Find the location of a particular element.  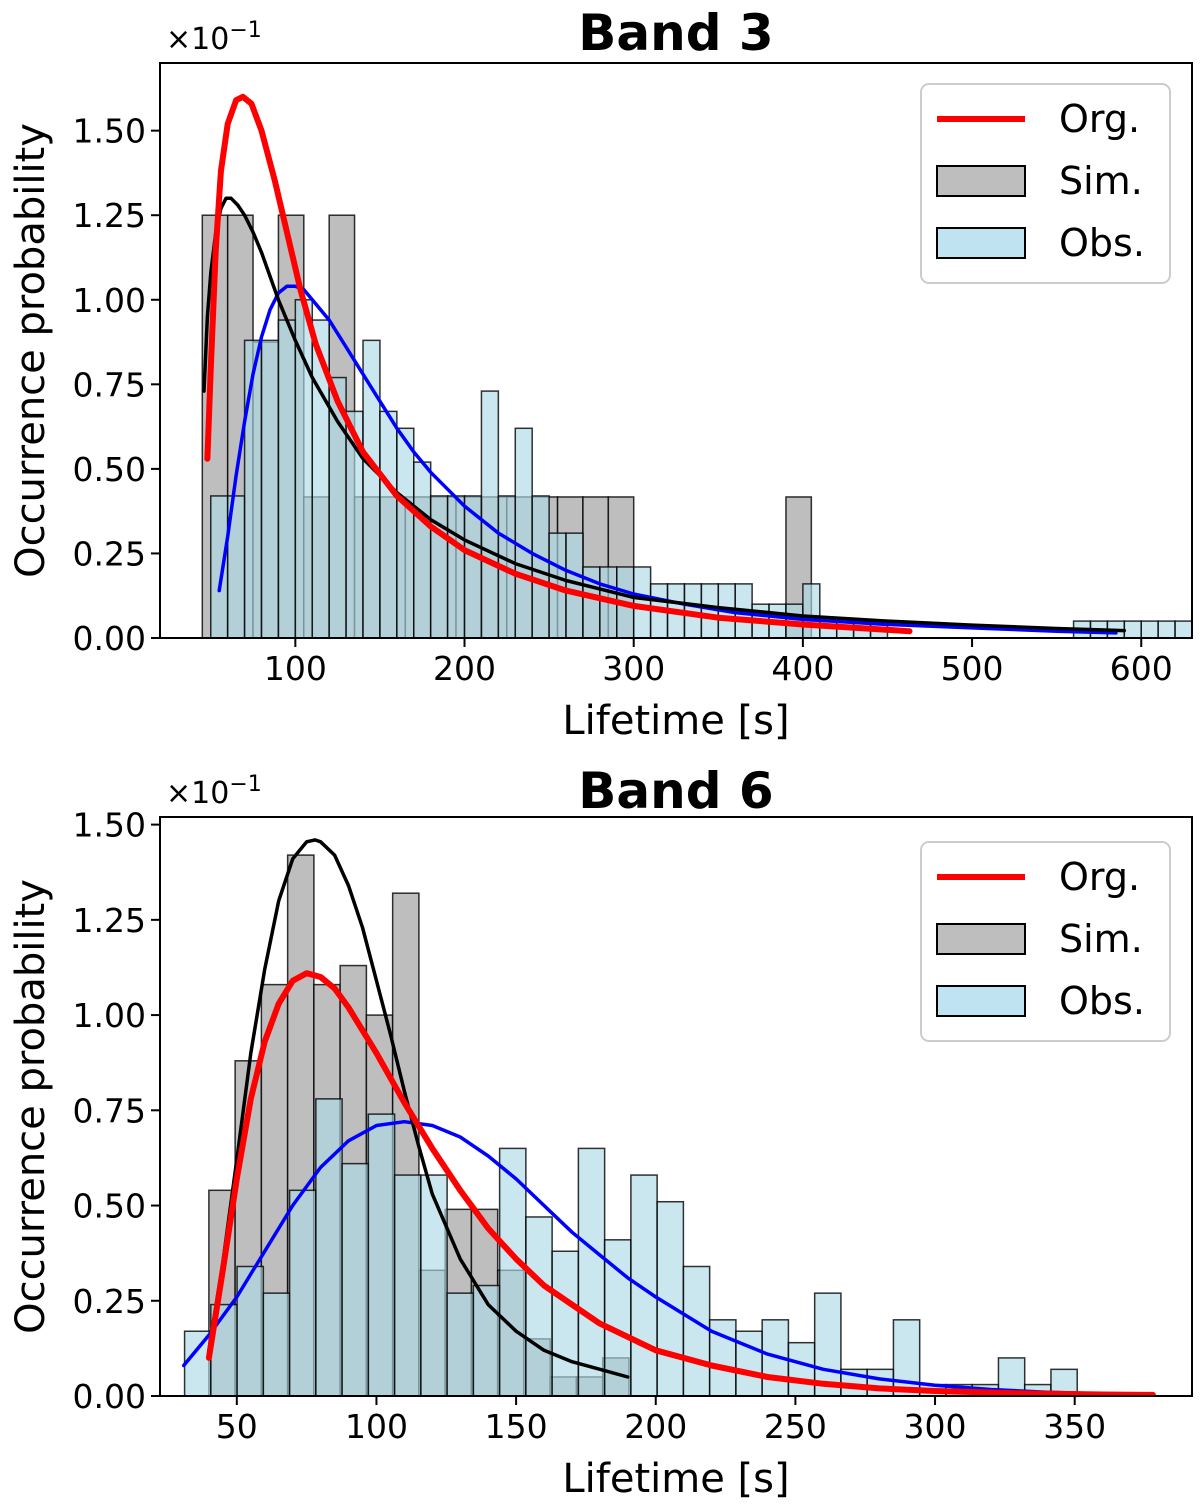

x-tick-label: 400 is located at coordinates (802, 668).